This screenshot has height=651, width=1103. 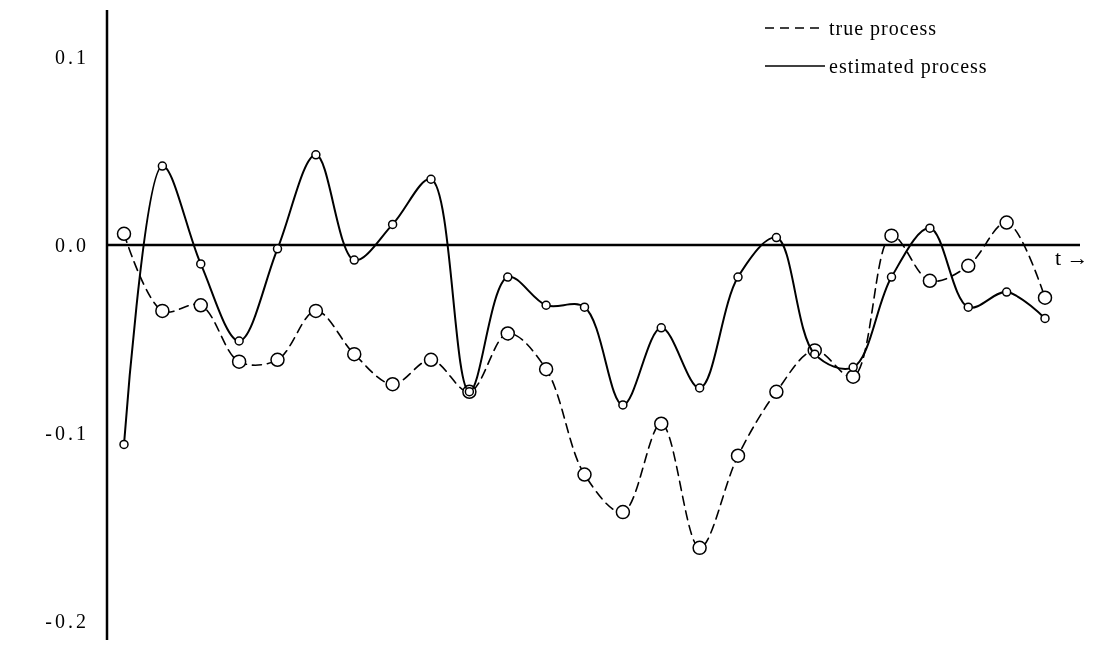 I want to click on y-tick-label: 0.1, so click(x=72, y=57).